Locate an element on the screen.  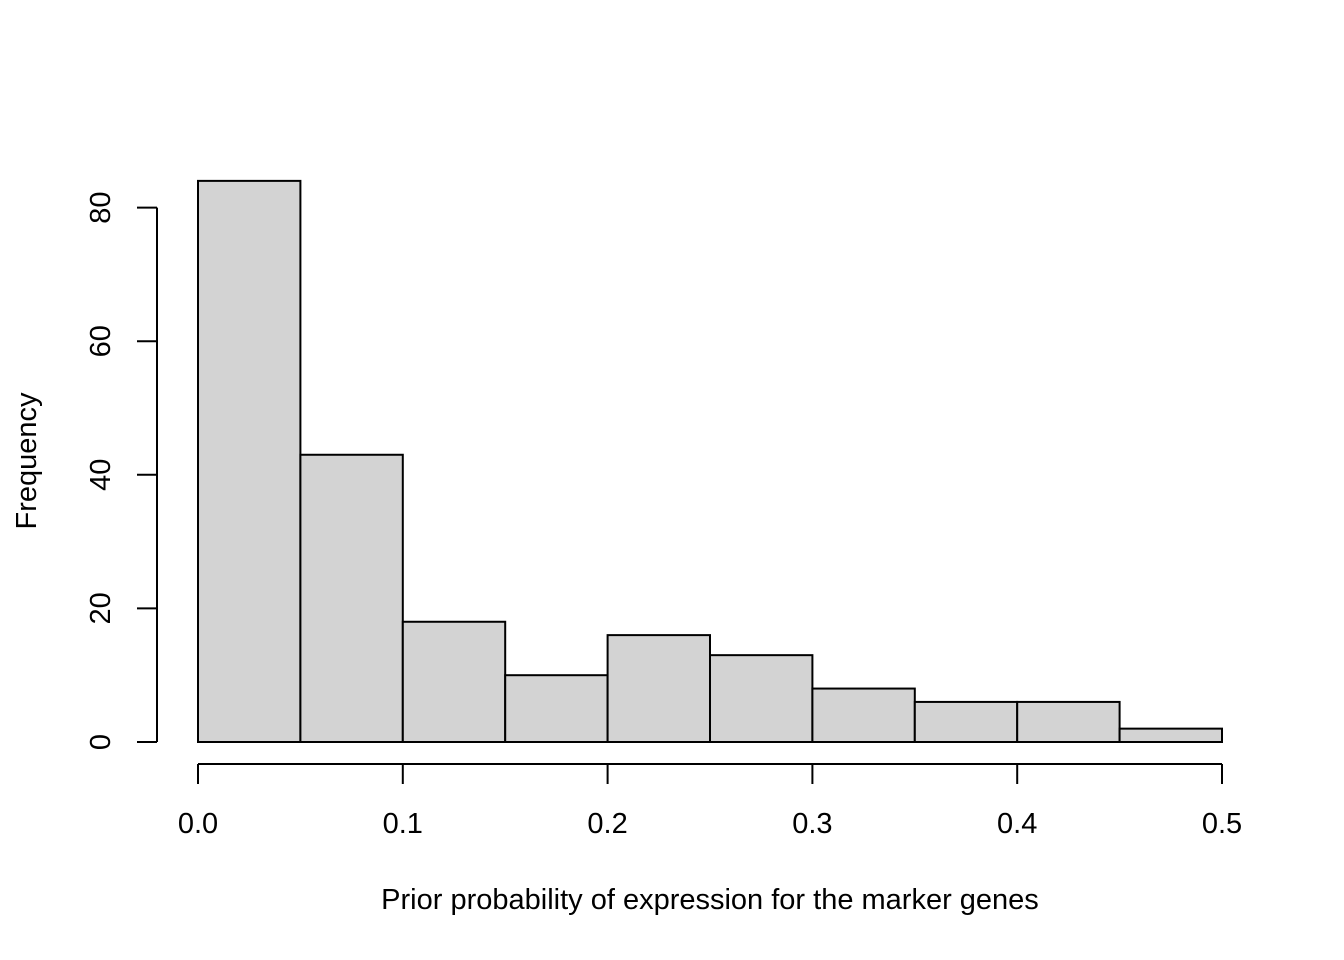
y-tick-label-4: 80 is located at coordinates (101, 207).